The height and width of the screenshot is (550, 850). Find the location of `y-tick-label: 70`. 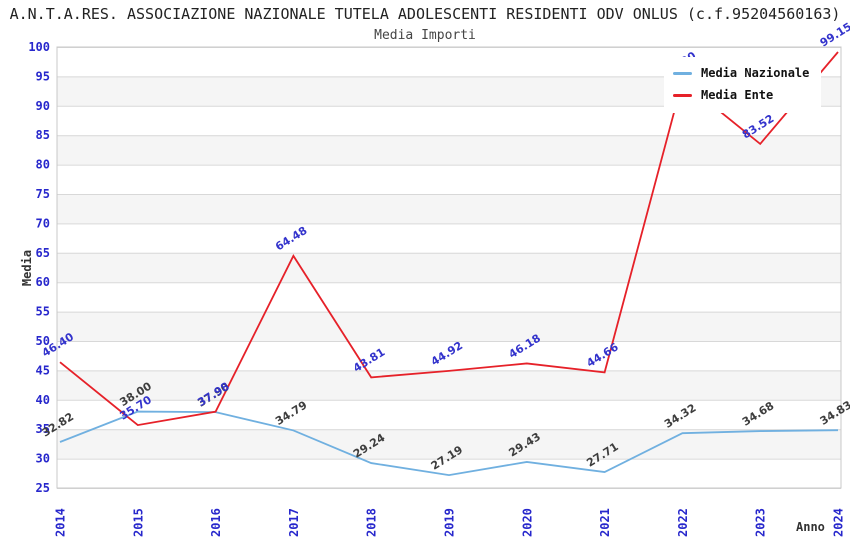

y-tick-label: 70 is located at coordinates (43, 223).